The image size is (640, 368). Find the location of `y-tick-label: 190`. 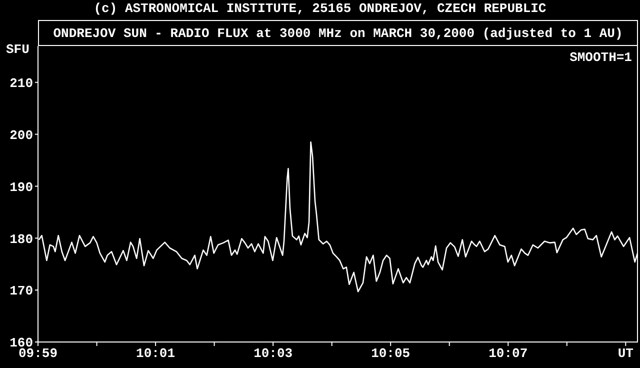

y-tick-label: 190 is located at coordinates (22, 187).